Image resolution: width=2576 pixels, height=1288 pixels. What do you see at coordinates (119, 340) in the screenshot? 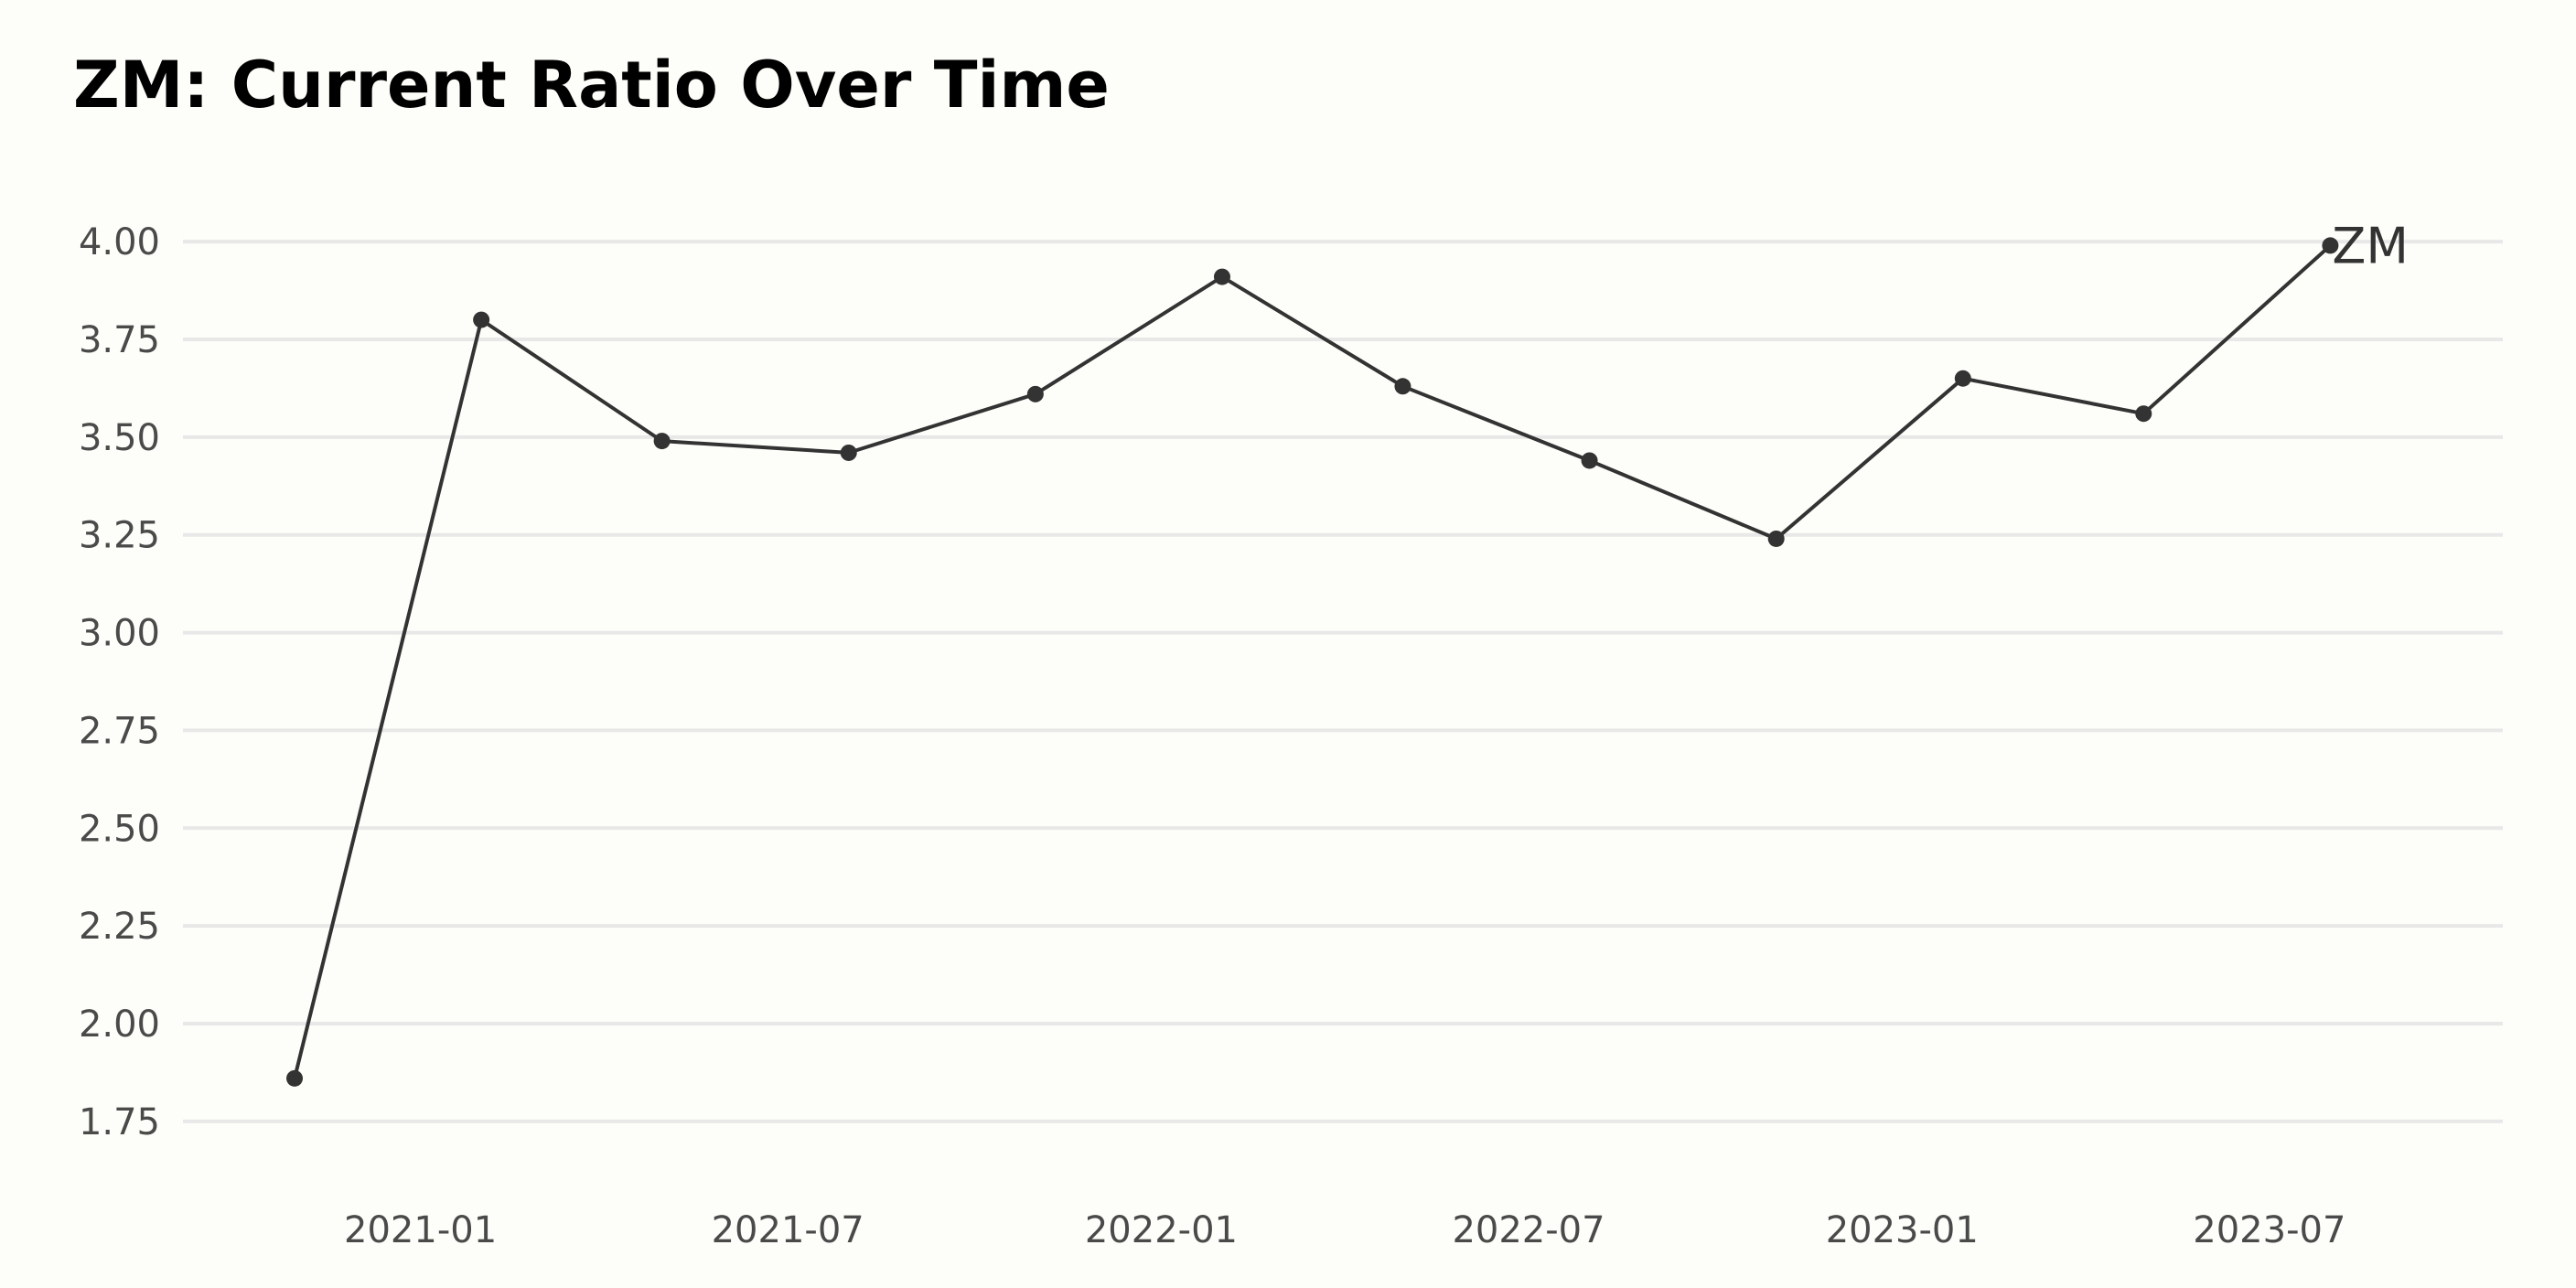
I see `y-tick-label: 3.75` at bounding box center [119, 340].